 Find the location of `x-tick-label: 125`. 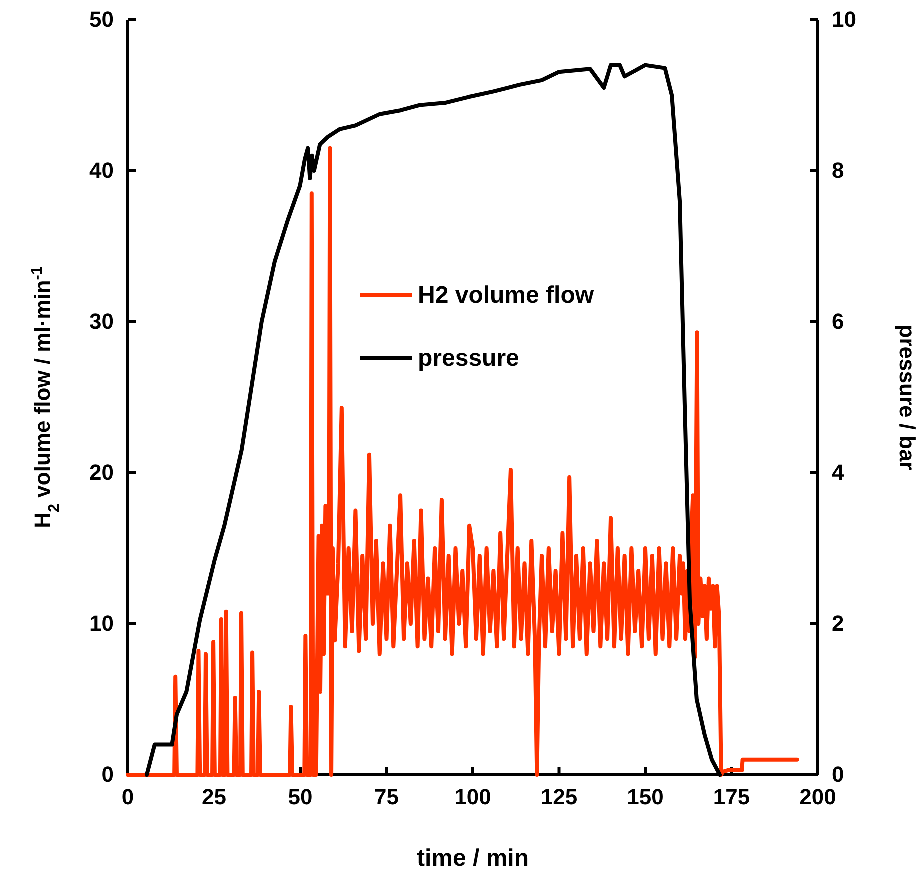

x-tick-label: 125 is located at coordinates (559, 797).